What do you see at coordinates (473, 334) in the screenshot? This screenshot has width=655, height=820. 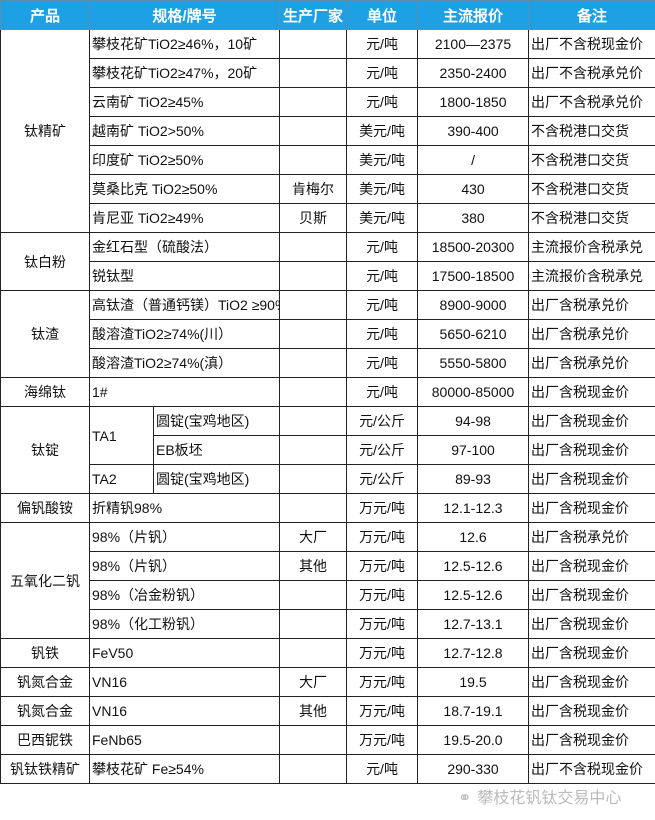 I see `price-cell: 5650-6210` at bounding box center [473, 334].